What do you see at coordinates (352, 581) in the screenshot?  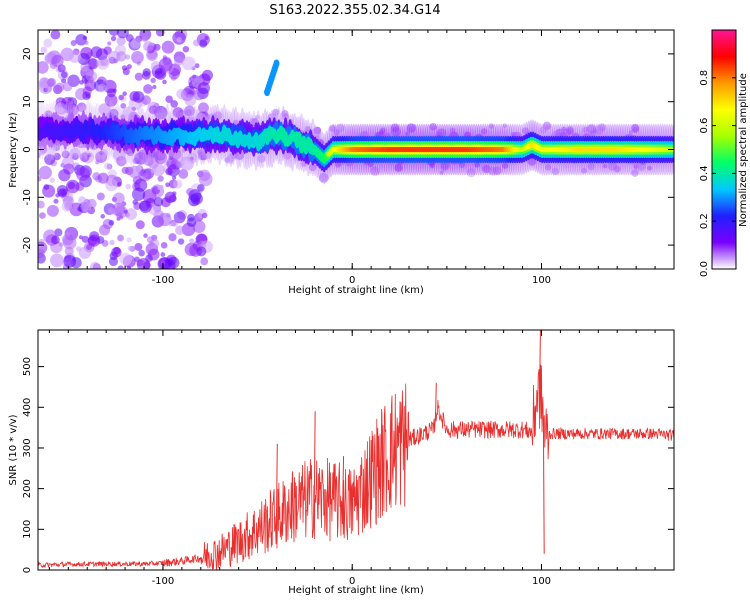 I see `snr-x-tick-label: 0` at bounding box center [352, 581].